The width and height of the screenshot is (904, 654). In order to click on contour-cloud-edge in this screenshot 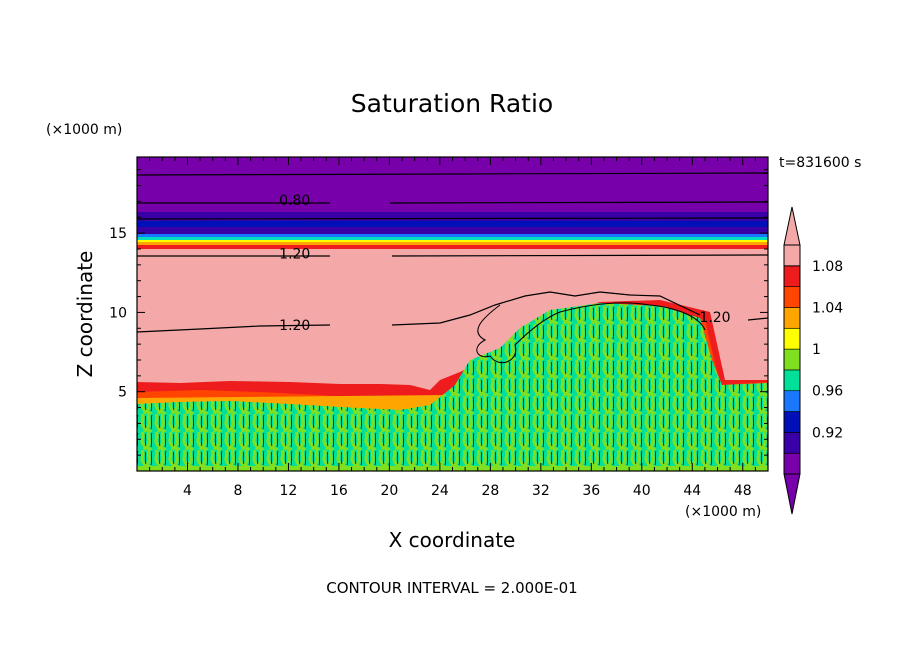, I will do `click(591, 333)`.